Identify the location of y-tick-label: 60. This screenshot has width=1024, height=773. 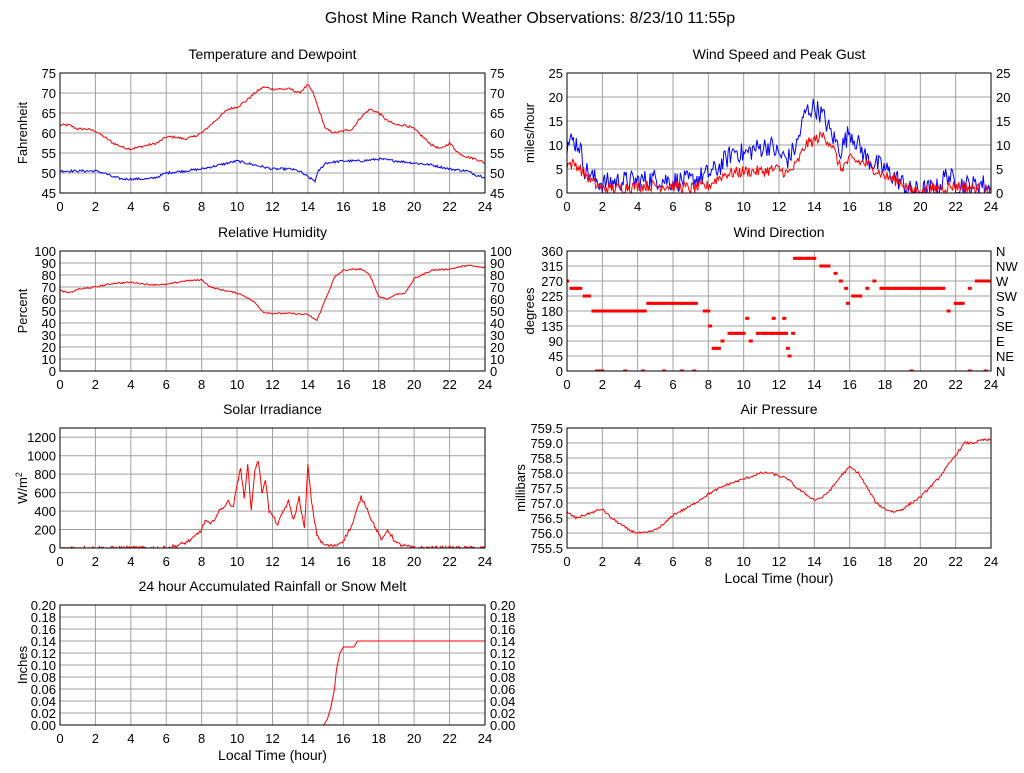
(49, 133).